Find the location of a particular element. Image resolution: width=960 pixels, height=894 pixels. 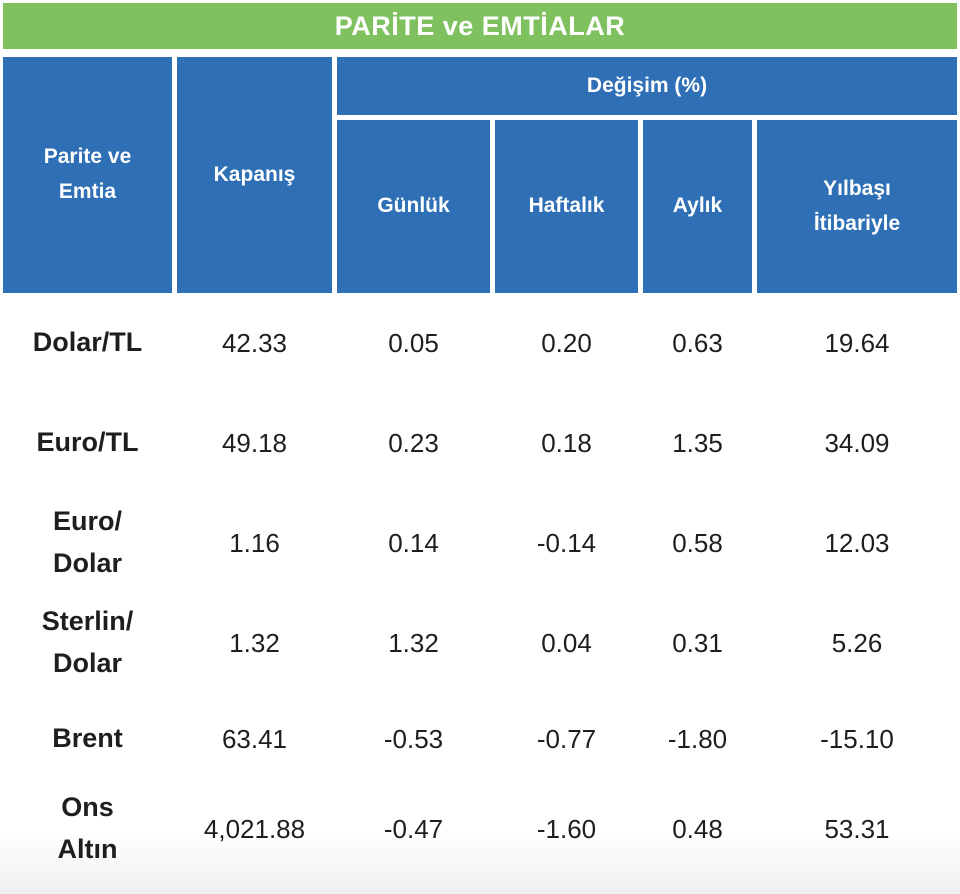

row-label: Dolar/TL is located at coordinates (87, 342).